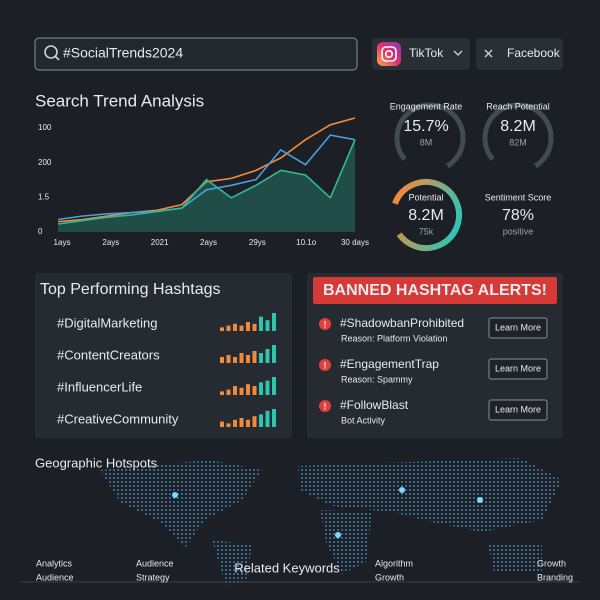  Describe the element at coordinates (108, 354) in the screenshot. I see `hashtag: #ContentCreators` at that location.